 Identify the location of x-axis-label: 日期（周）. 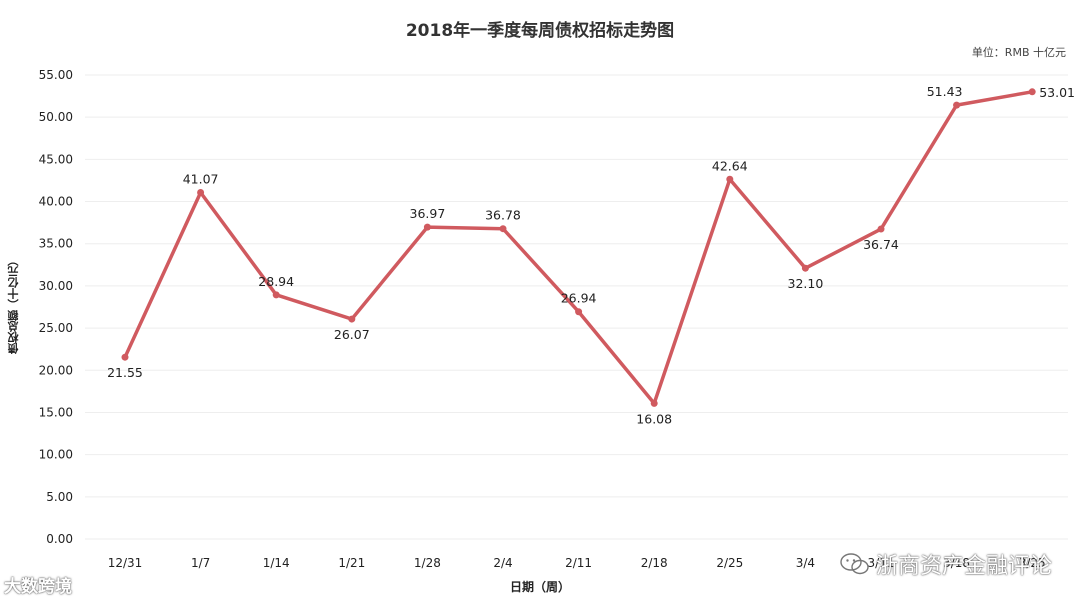
(539, 587).